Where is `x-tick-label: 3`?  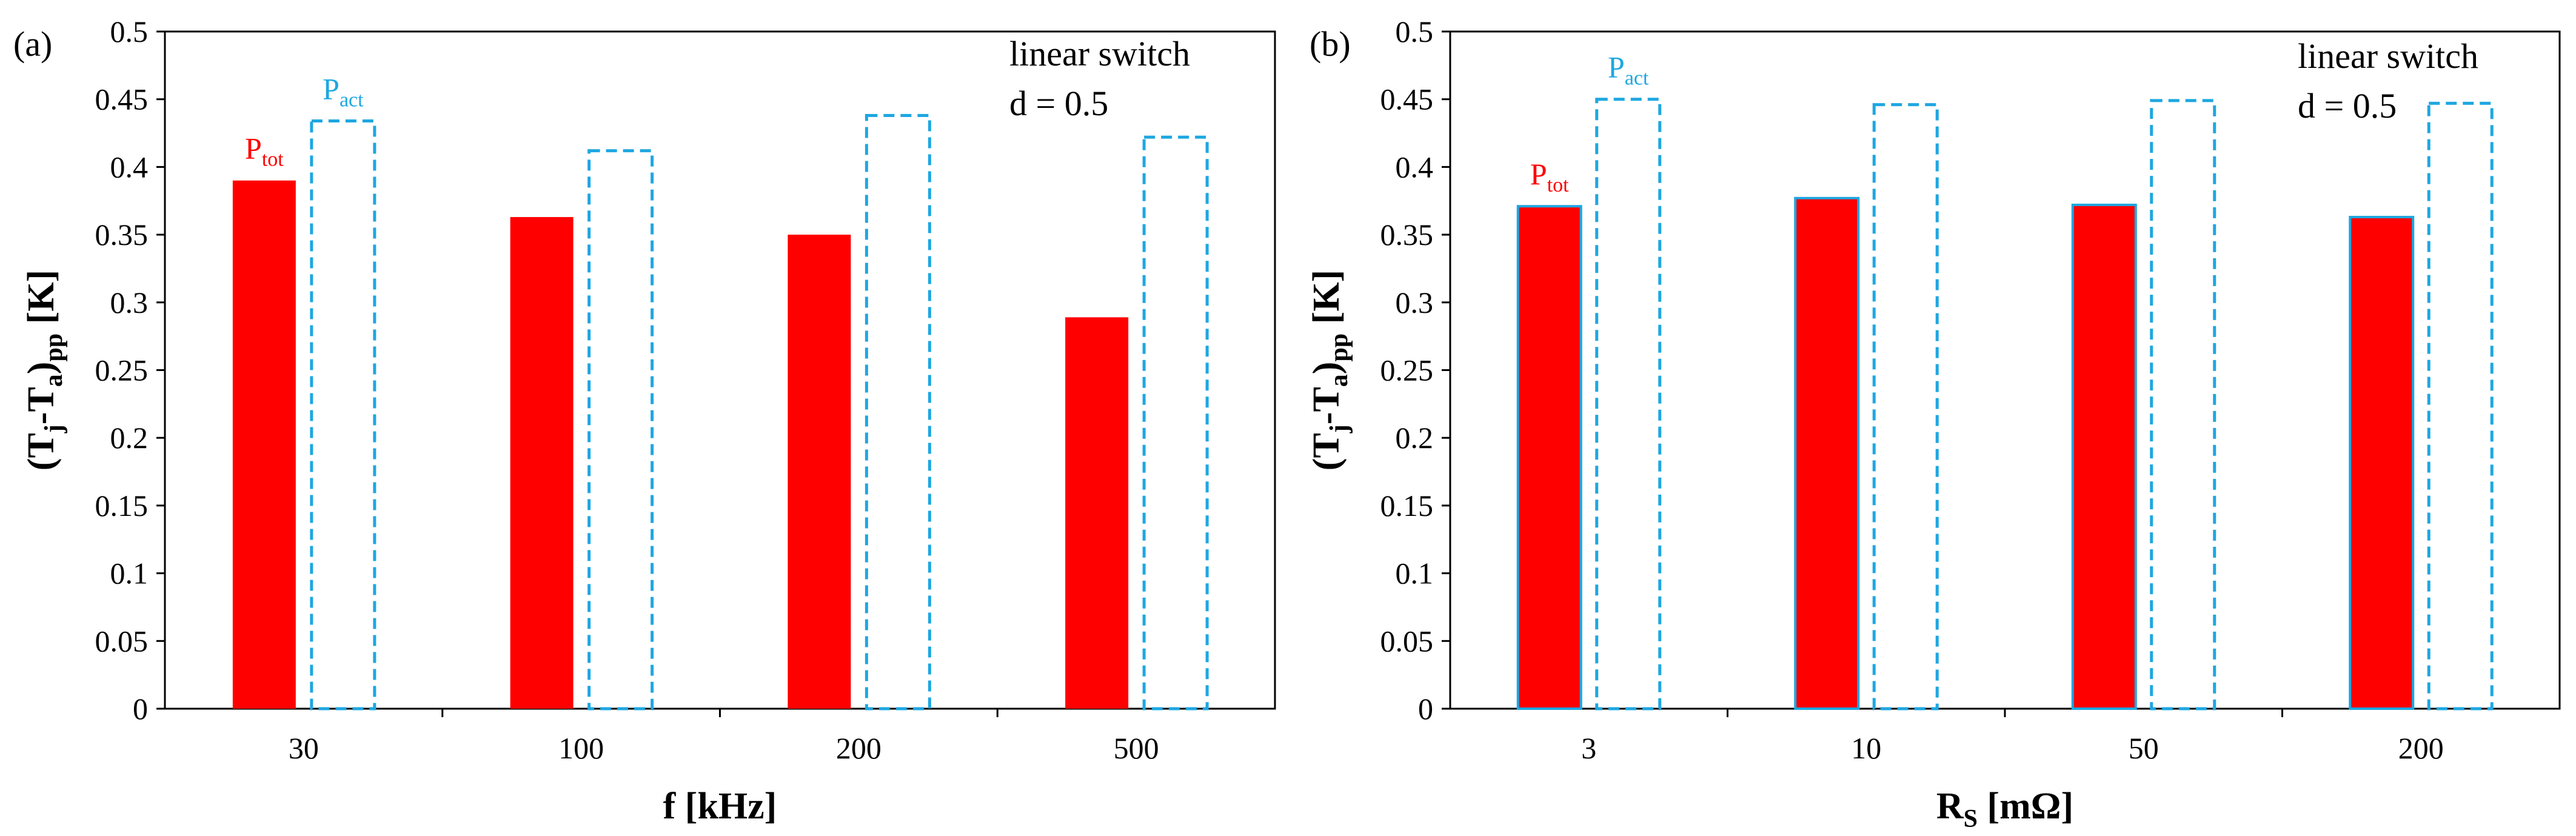 x-tick-label: 3 is located at coordinates (1588, 748).